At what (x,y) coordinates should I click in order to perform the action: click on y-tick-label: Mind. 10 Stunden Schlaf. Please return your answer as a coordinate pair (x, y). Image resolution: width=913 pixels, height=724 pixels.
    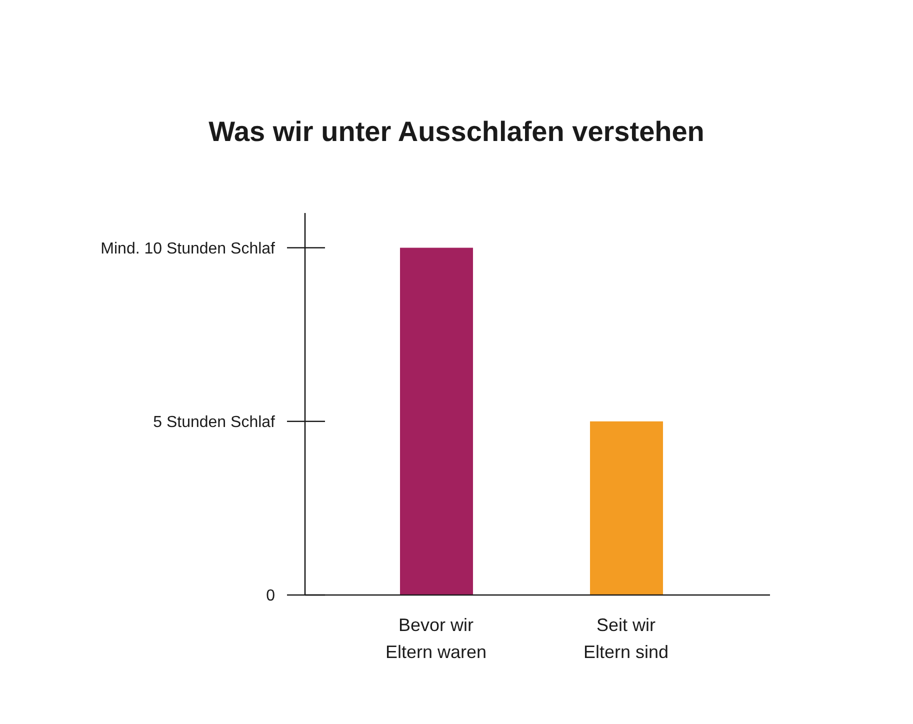
    Looking at the image, I should click on (188, 249).